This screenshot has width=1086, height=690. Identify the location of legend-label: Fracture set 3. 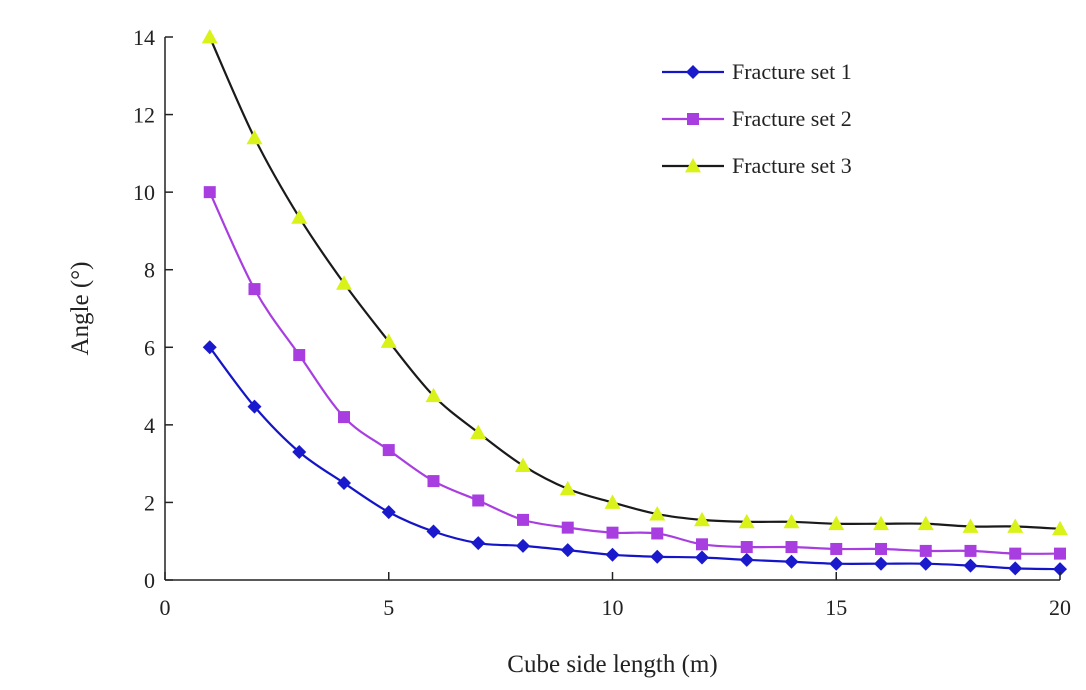
(792, 165).